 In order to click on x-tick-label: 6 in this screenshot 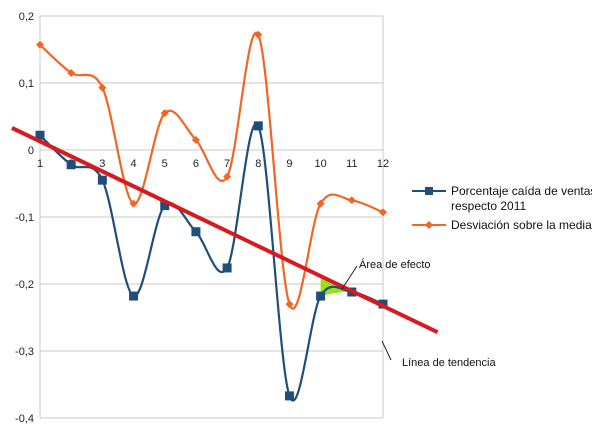, I will do `click(196, 164)`.